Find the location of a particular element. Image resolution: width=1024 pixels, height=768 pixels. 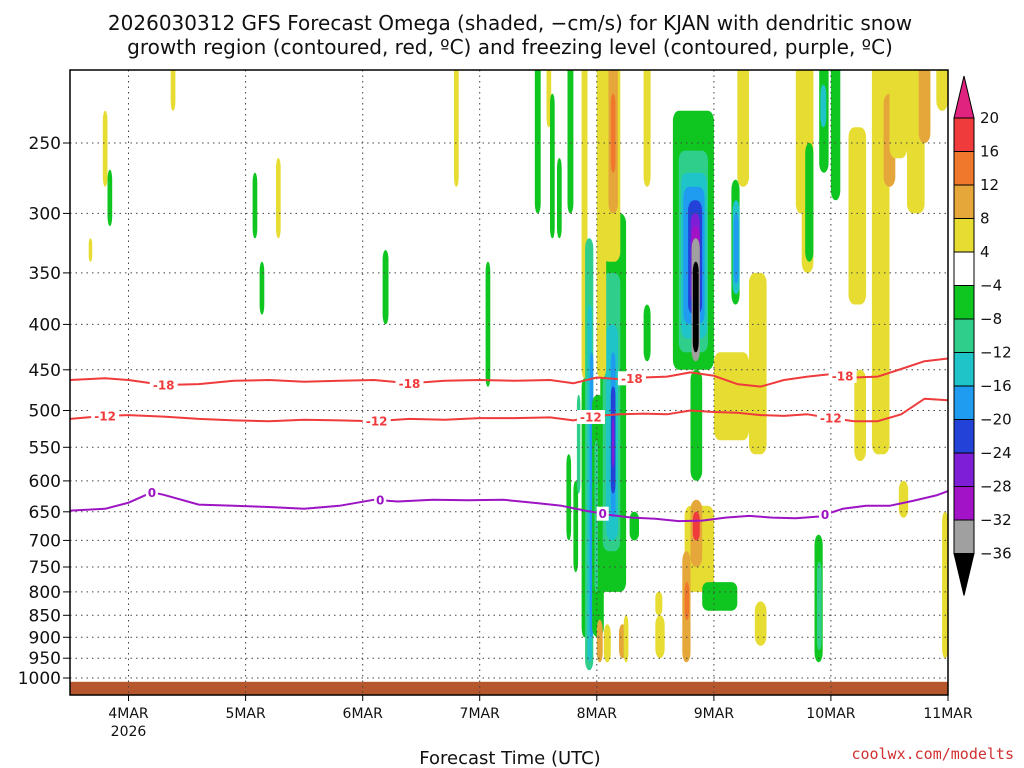

ground-surface is located at coordinates (509, 688).